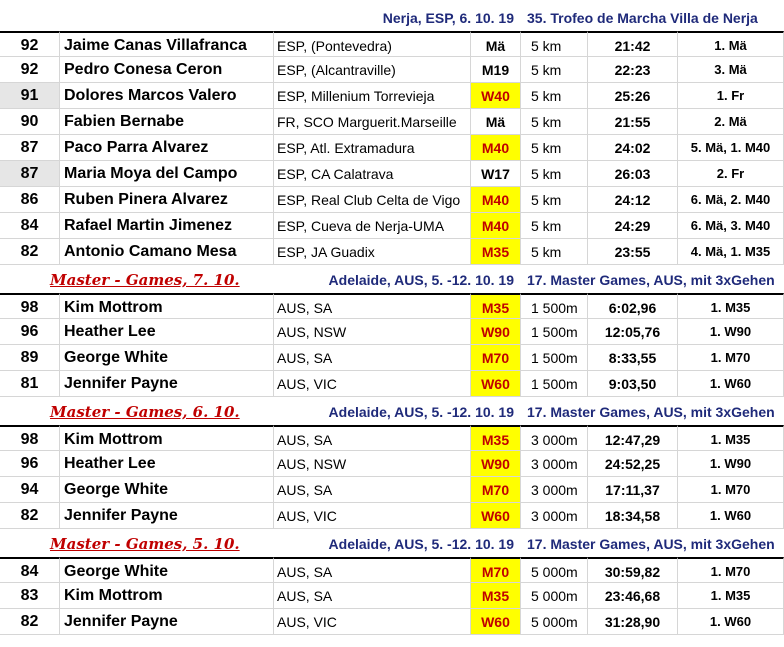  What do you see at coordinates (496, 70) in the screenshot?
I see `category-cell: M19` at bounding box center [496, 70].